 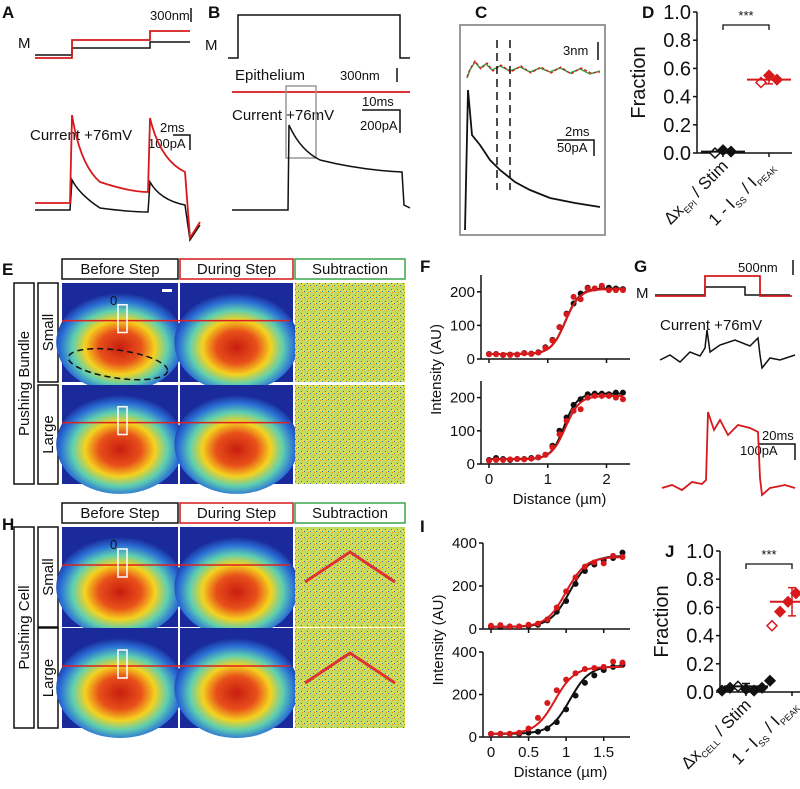 I want to click on stimulus-trace-black, so click(x=112, y=48).